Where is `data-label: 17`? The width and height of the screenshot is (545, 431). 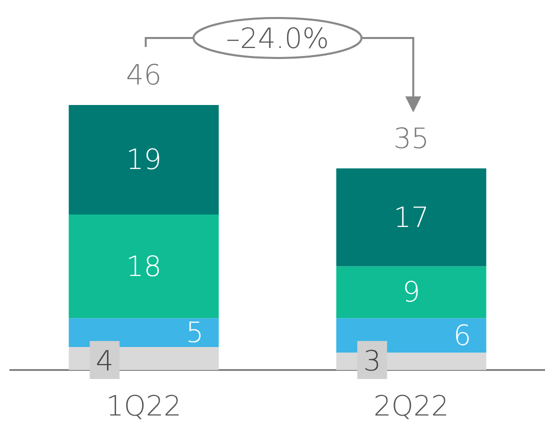
data-label: 17 is located at coordinates (411, 217).